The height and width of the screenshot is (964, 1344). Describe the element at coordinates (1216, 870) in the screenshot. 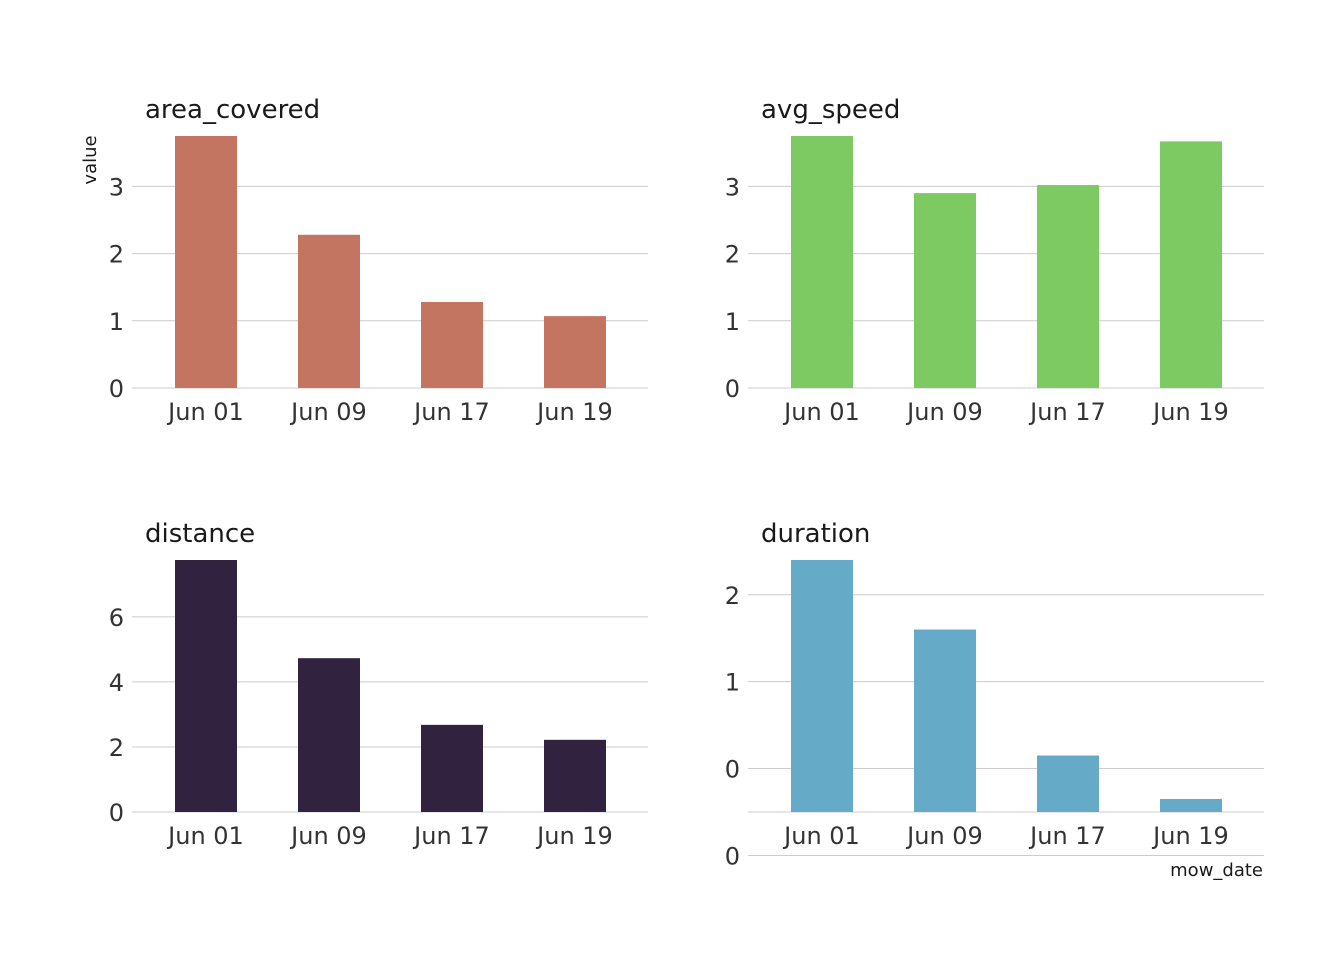

I see `x-axis-title: mow_date` at that location.